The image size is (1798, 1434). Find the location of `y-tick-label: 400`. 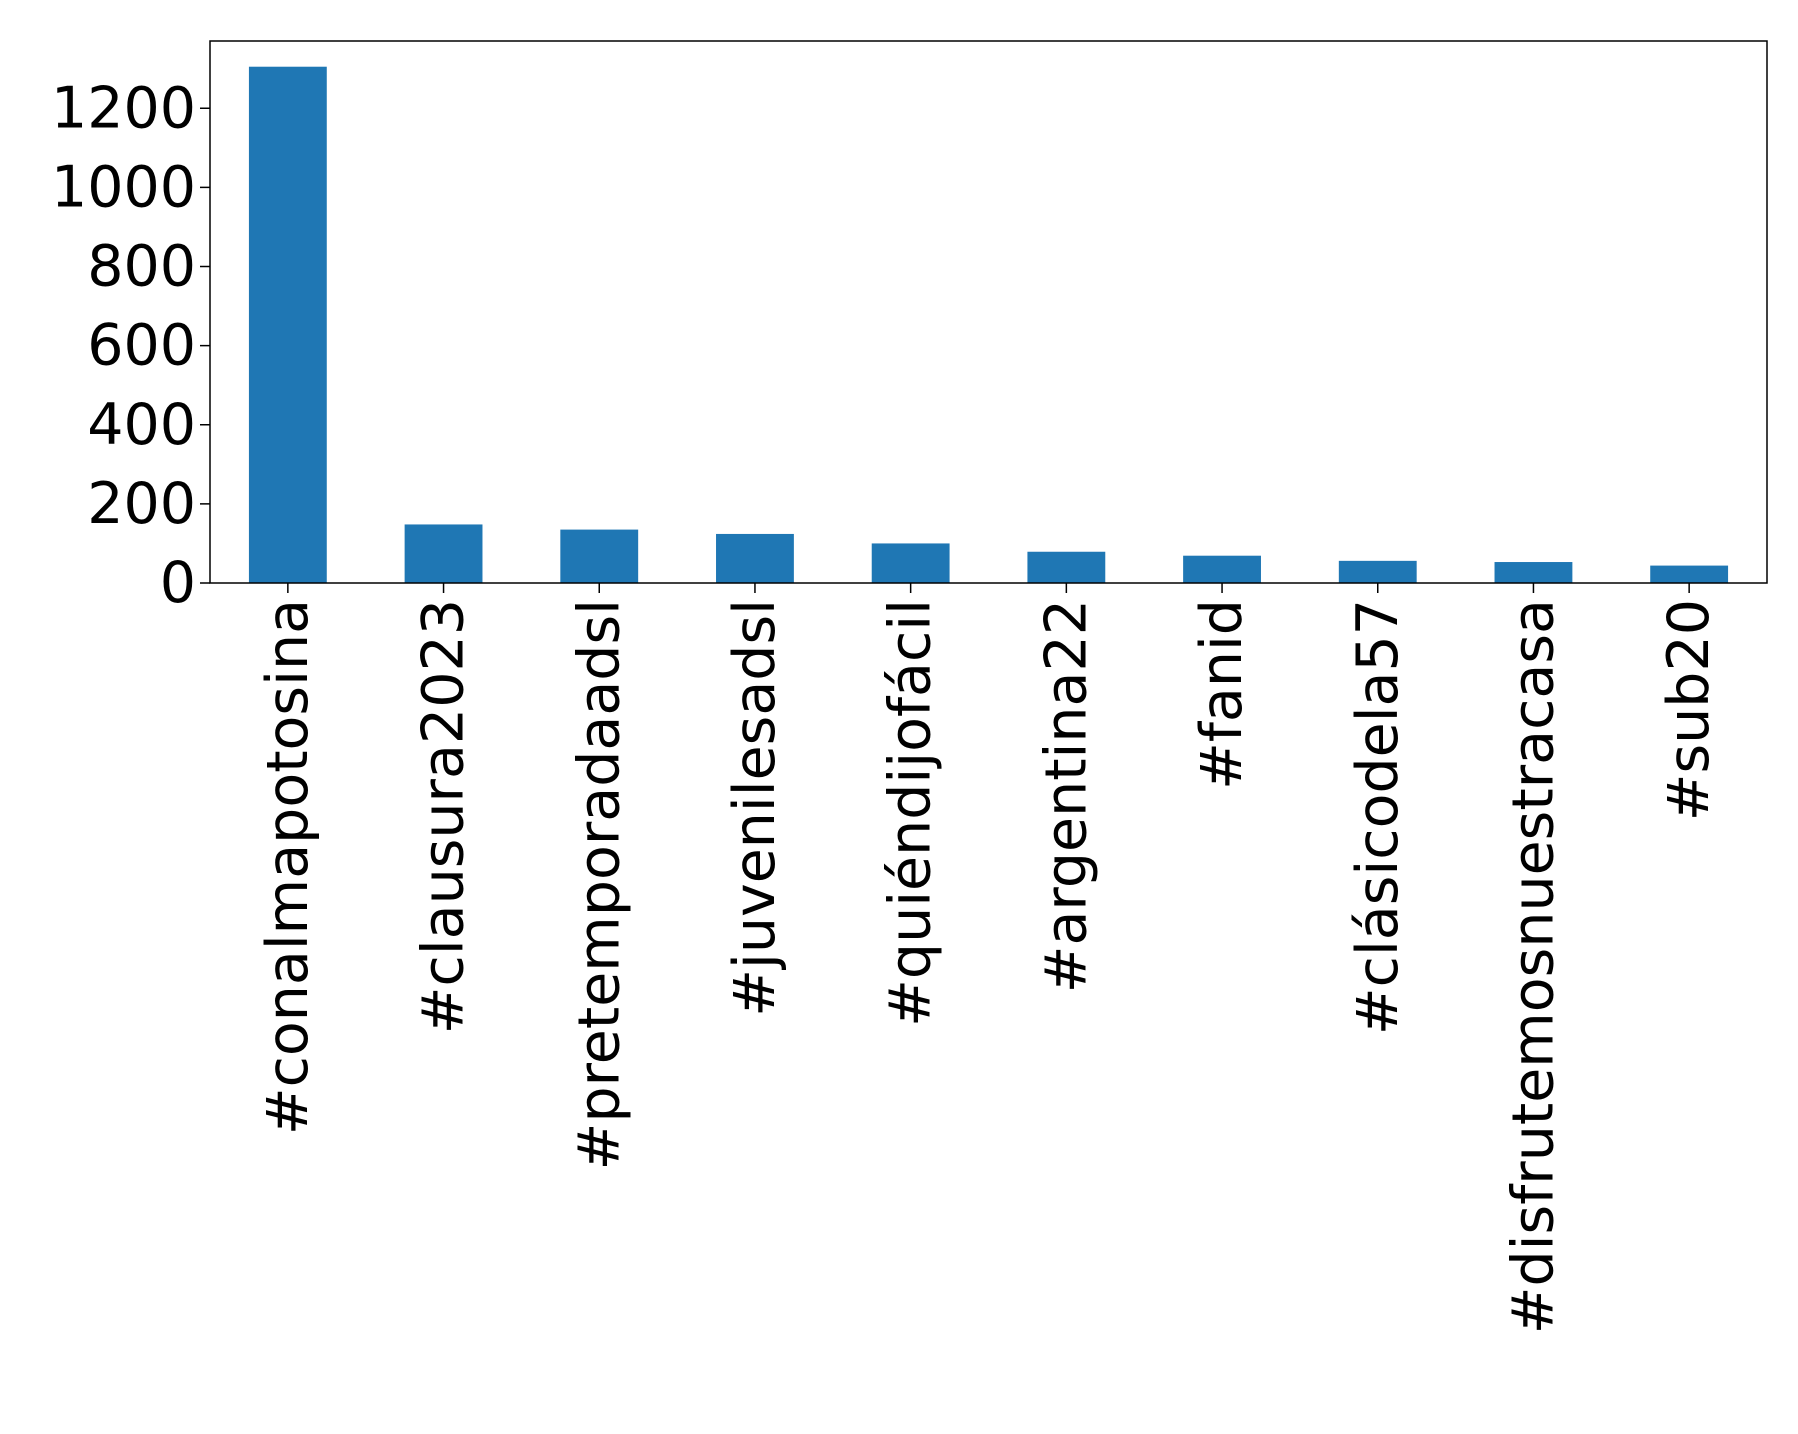

y-tick-label: 400 is located at coordinates (141, 425).